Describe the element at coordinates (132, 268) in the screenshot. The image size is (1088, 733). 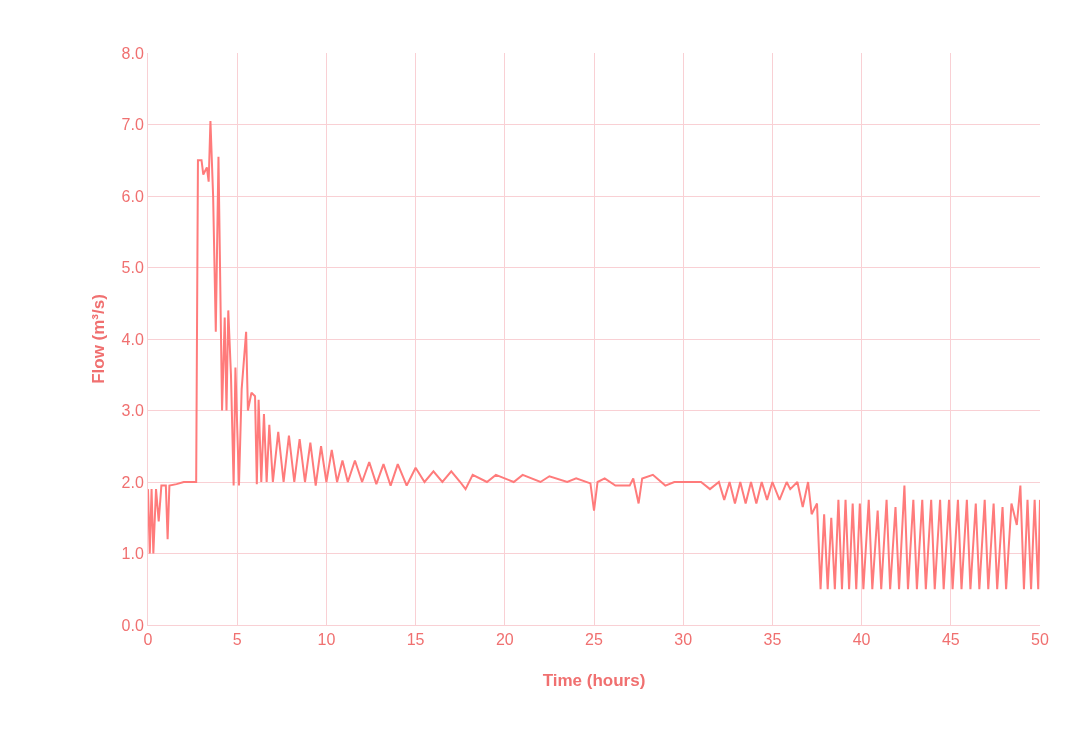
I see `y-tick-label: 5.0` at that location.